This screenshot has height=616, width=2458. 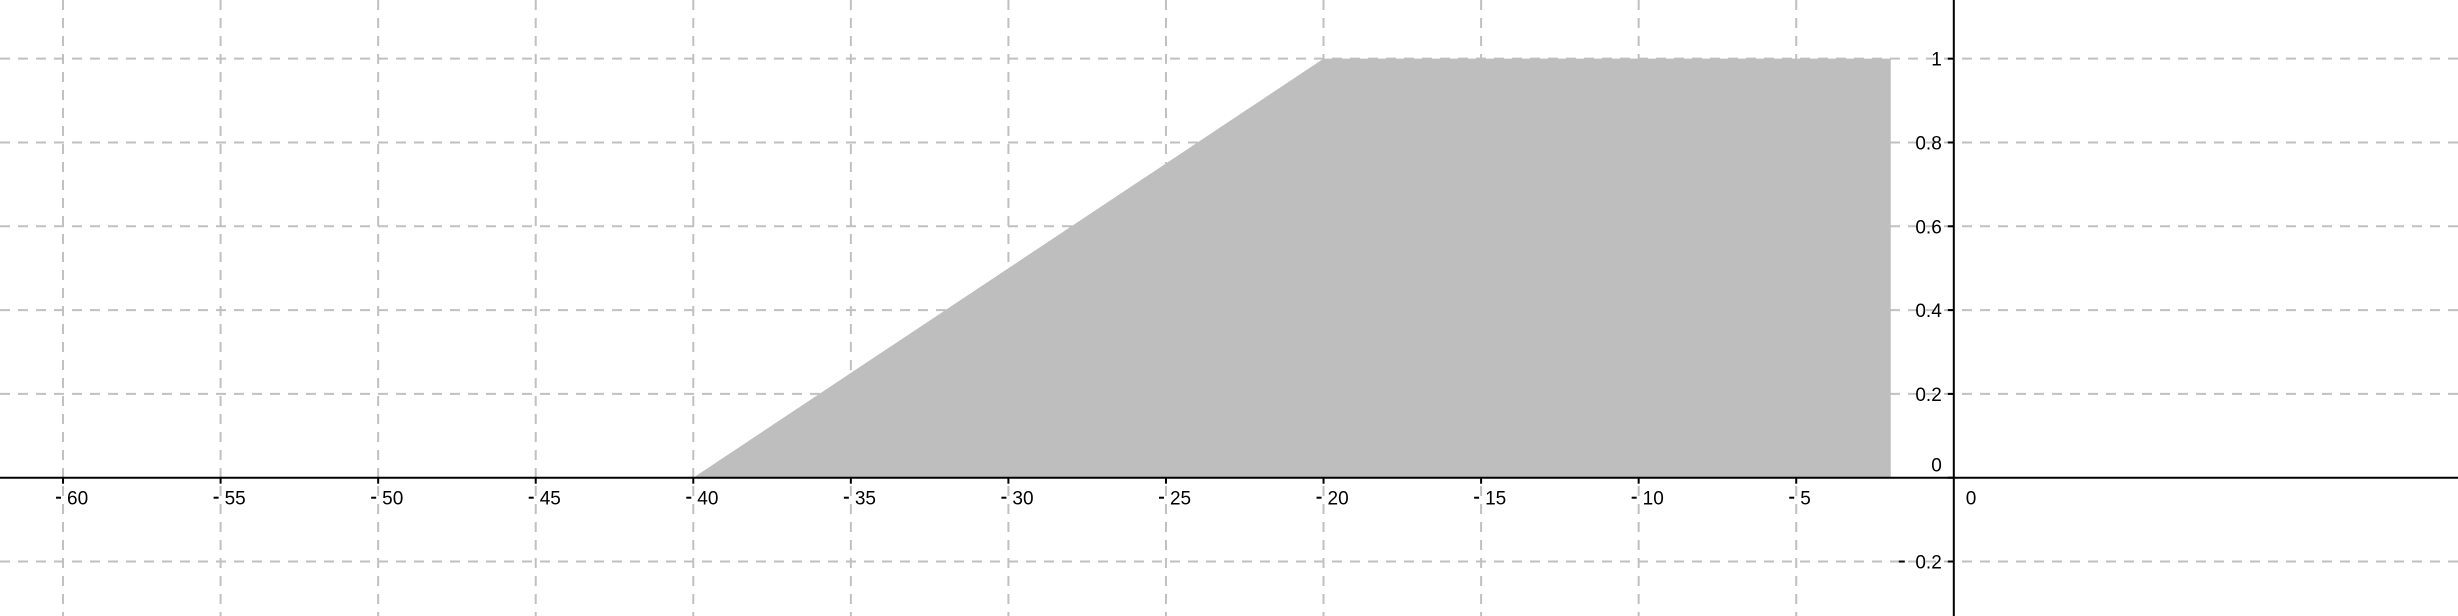 I want to click on y-tick-label: 1, so click(x=1936, y=60).